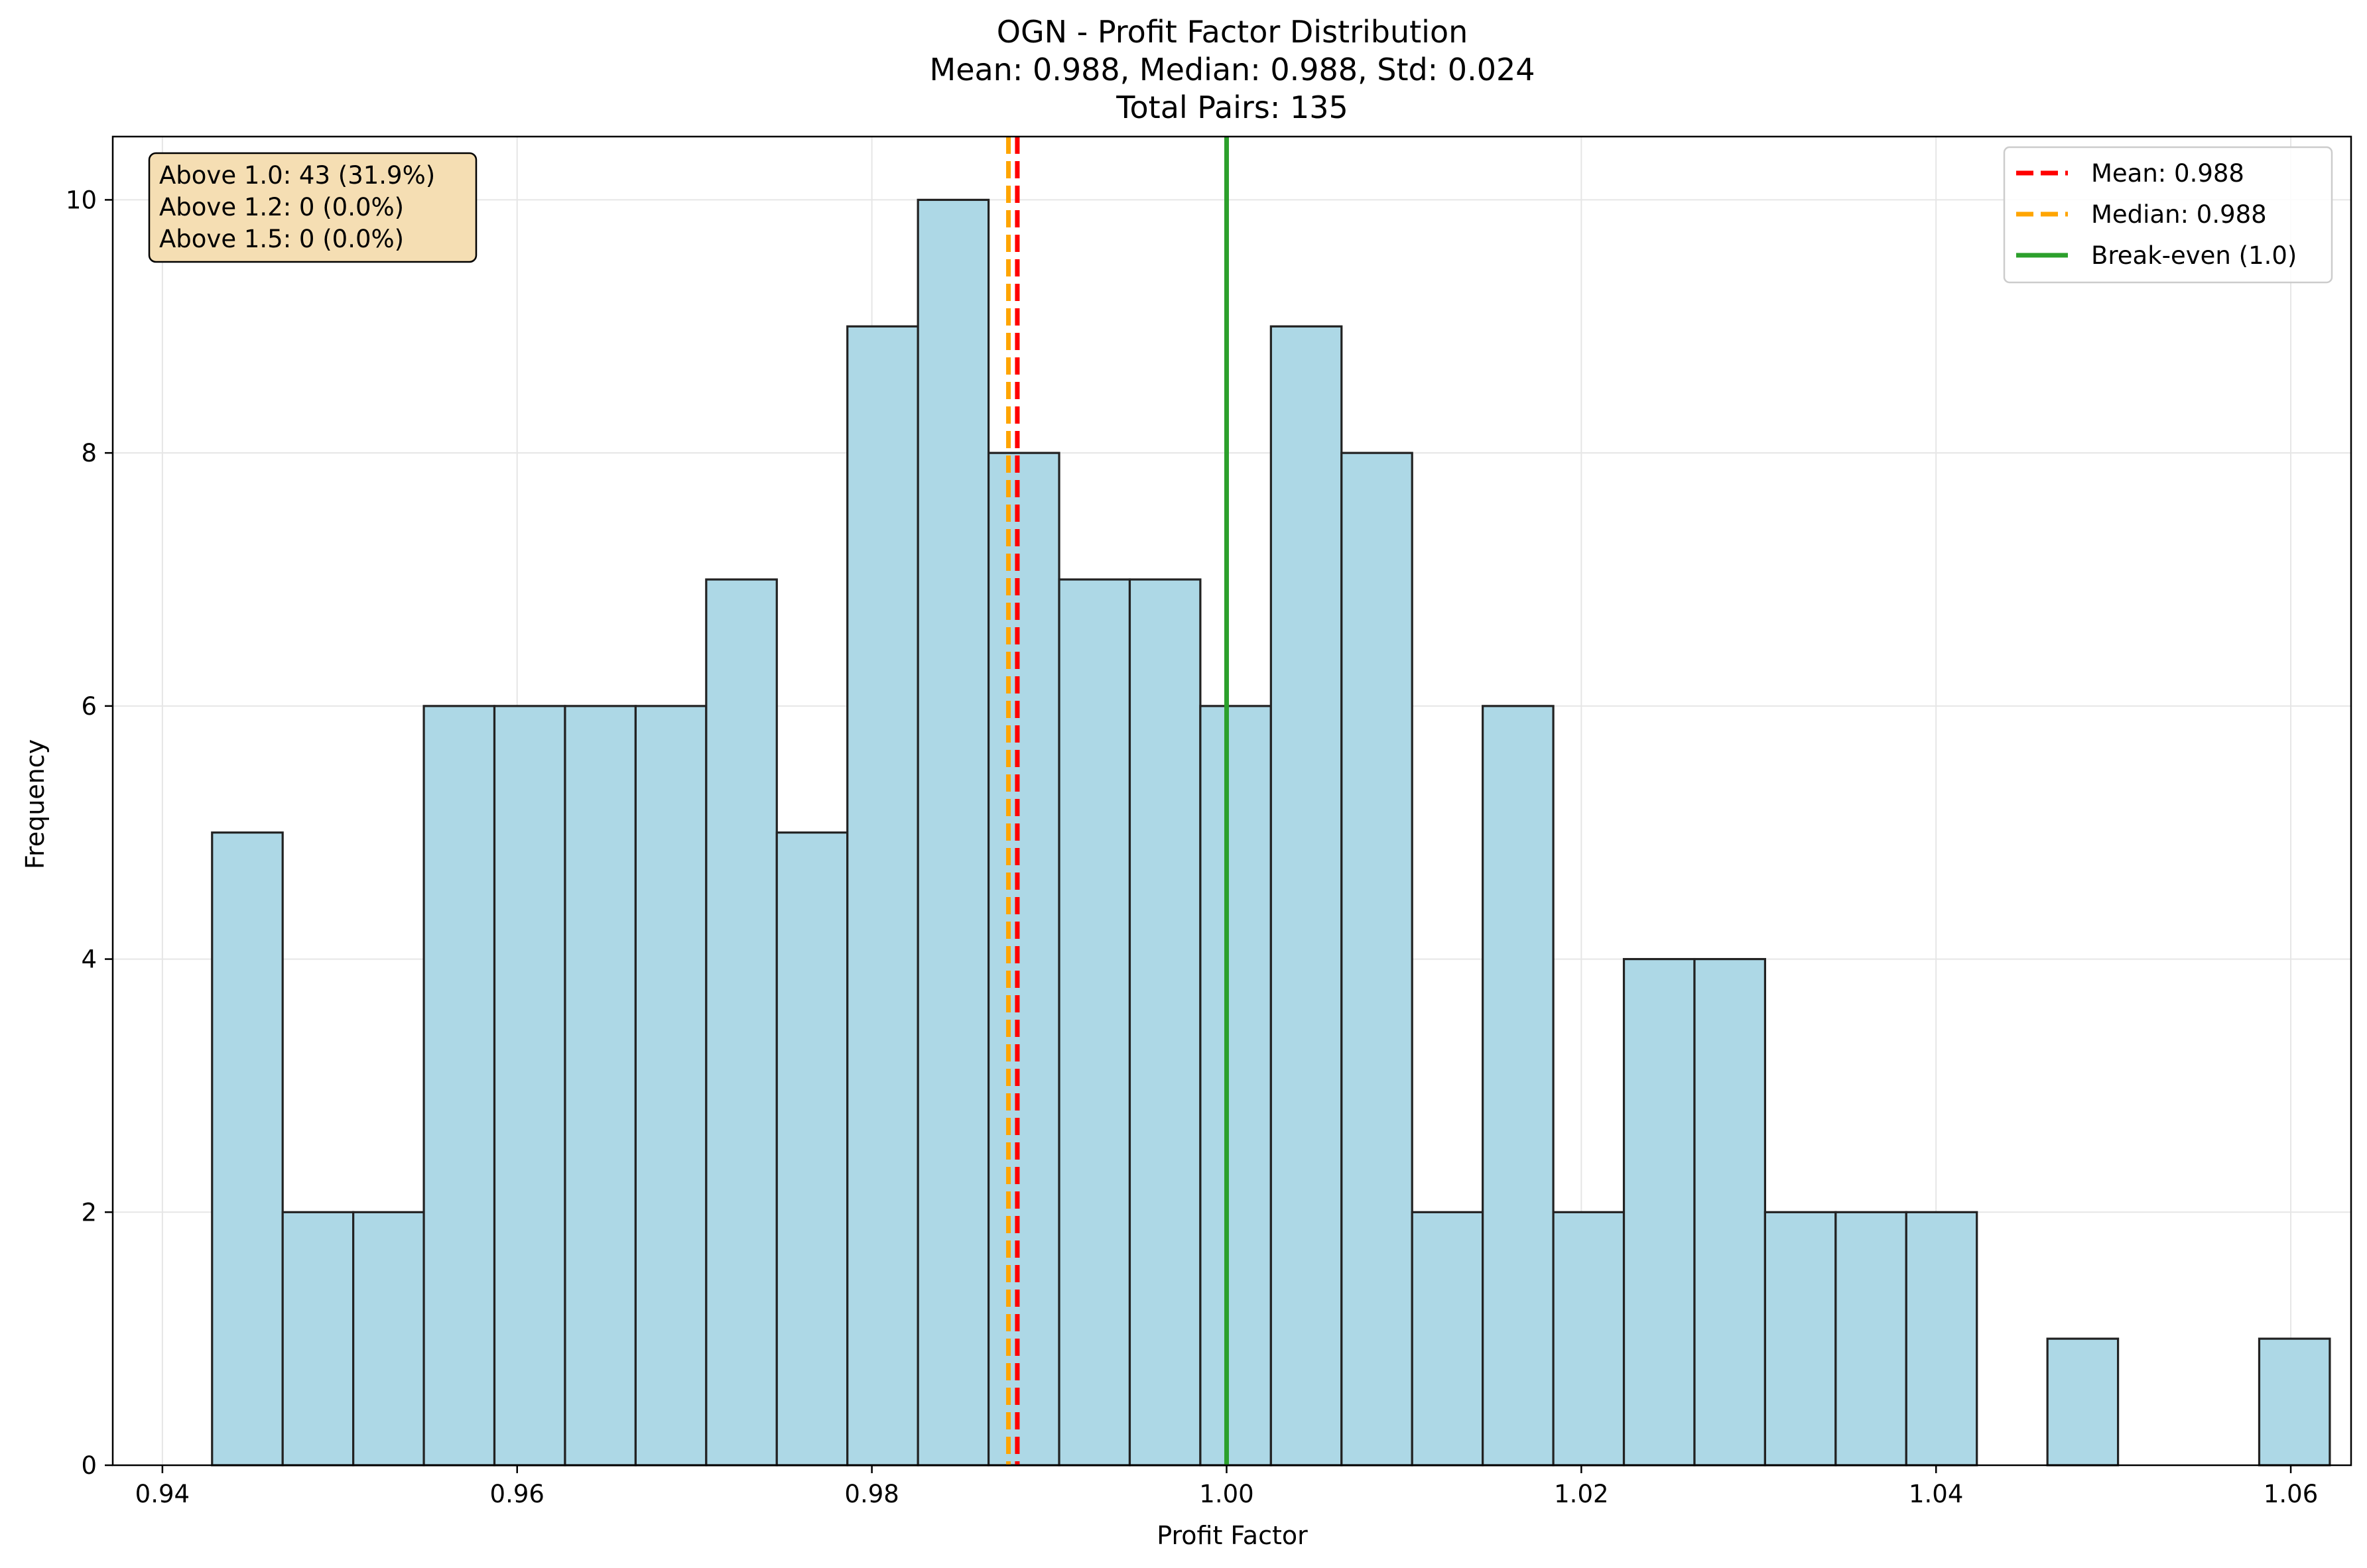 This screenshot has height=1568, width=2367. What do you see at coordinates (1581, 1494) in the screenshot?
I see `x-tick-label-4: 1.02` at bounding box center [1581, 1494].